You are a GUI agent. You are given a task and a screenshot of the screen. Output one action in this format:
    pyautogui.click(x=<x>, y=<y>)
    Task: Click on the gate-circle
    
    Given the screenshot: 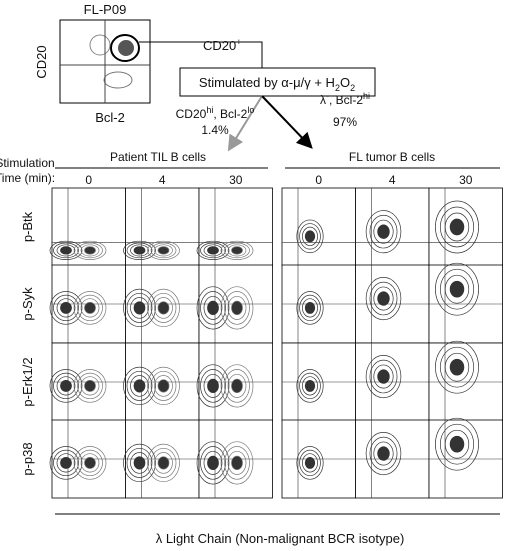 What is the action you would take?
    pyautogui.click(x=125, y=48)
    